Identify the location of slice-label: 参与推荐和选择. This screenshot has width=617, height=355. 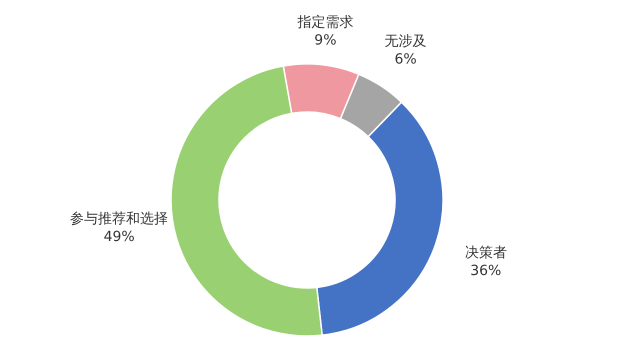
(119, 219).